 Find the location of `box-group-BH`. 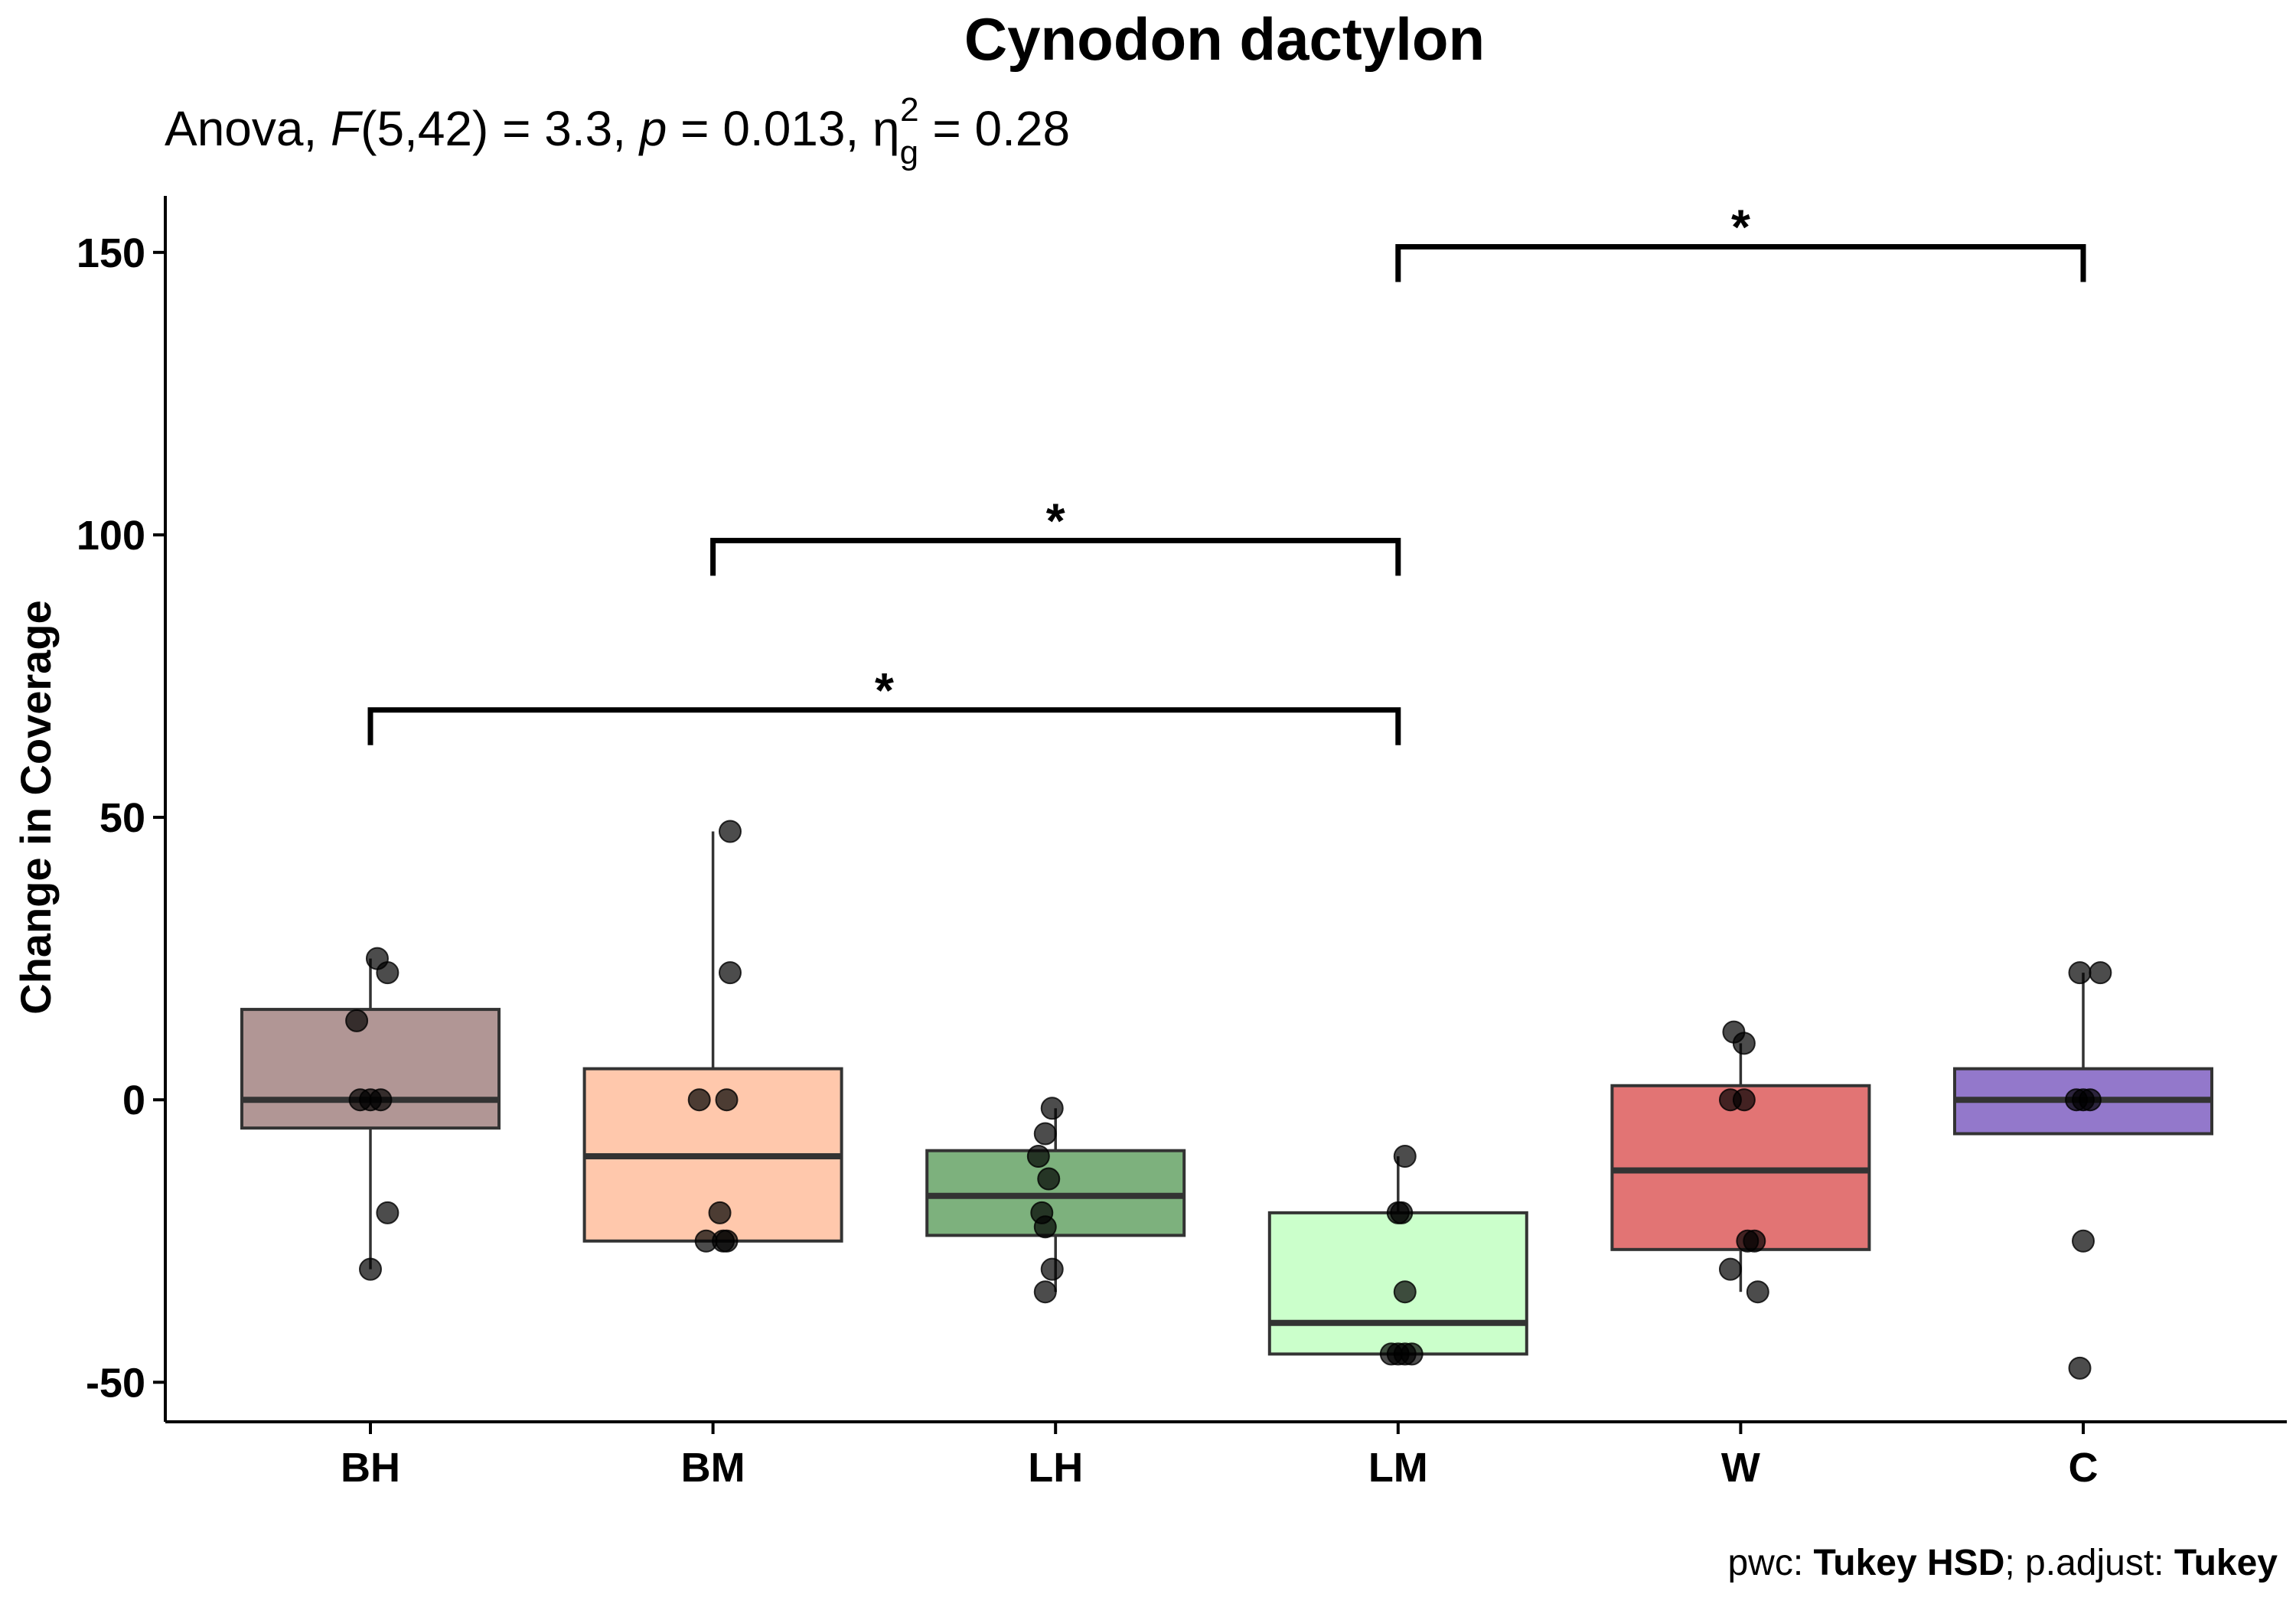

box-group-BH is located at coordinates (370, 1114).